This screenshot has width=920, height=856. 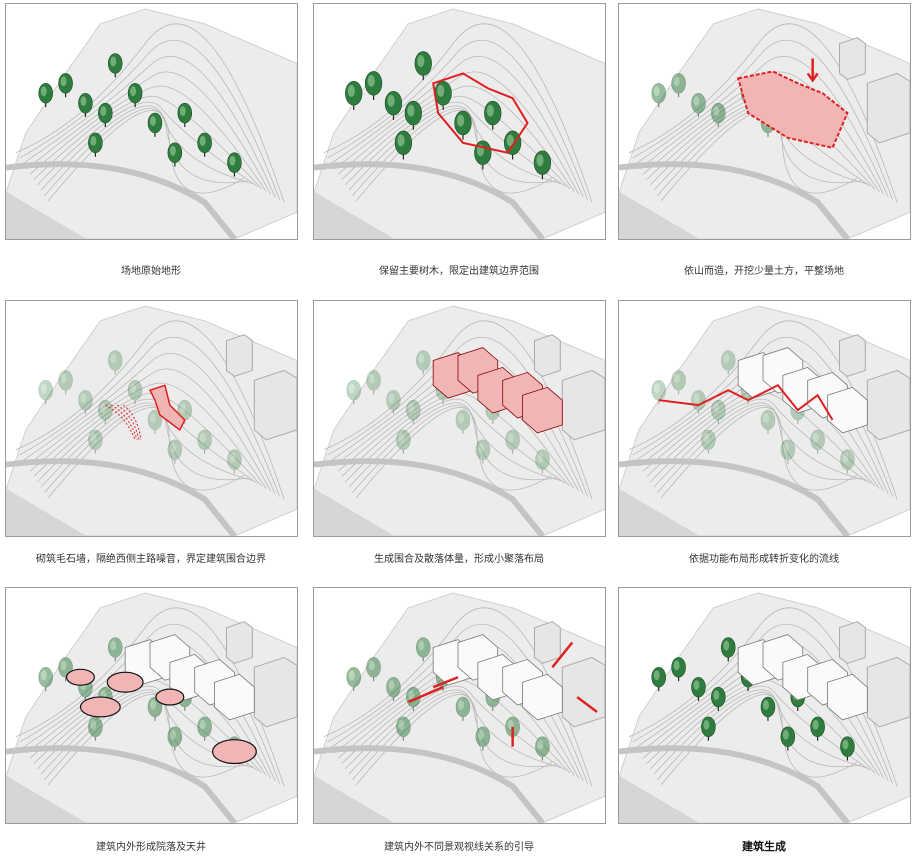 I want to click on caption-step-1: 场地原始地形, so click(x=151, y=271).